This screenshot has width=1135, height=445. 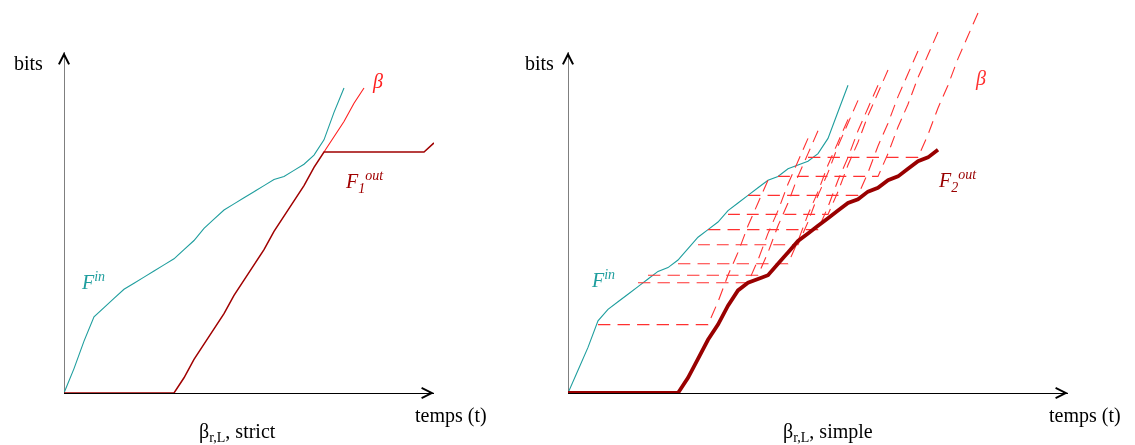 I want to click on text: β$_{r,L}$, strict, so click(x=237, y=432).